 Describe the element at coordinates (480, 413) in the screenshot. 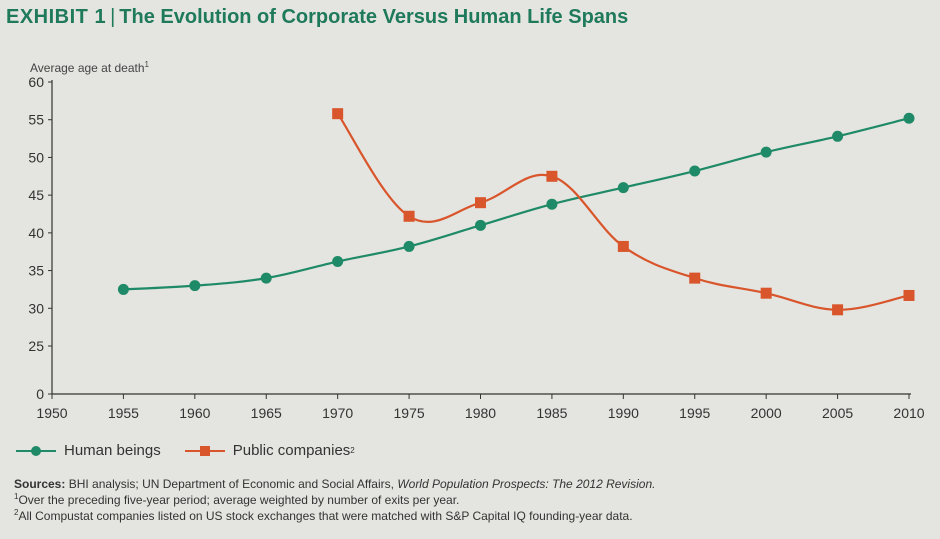

I see `x-tick-label: 1980` at that location.